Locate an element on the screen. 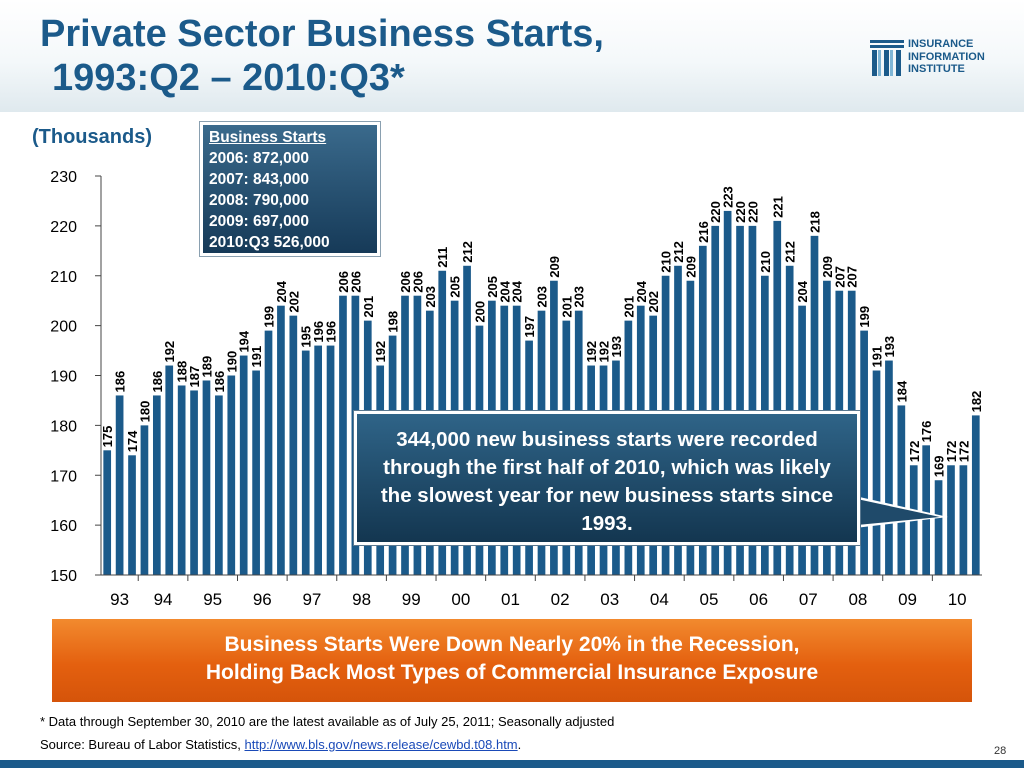 Image resolution: width=1024 pixels, height=768 pixels. bar-value-label: 175 is located at coordinates (107, 437).